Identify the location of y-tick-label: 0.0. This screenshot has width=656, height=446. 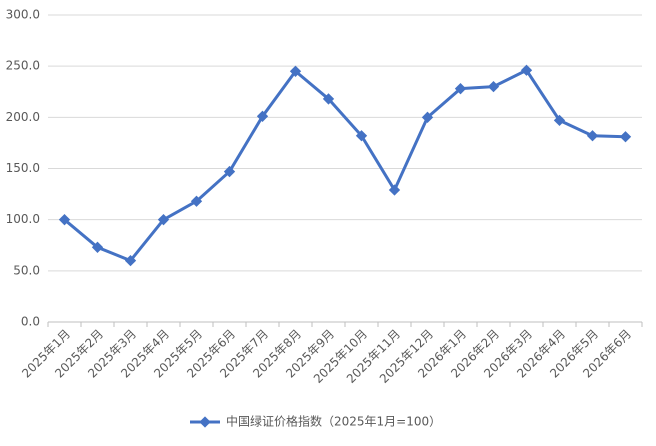
(30, 322).